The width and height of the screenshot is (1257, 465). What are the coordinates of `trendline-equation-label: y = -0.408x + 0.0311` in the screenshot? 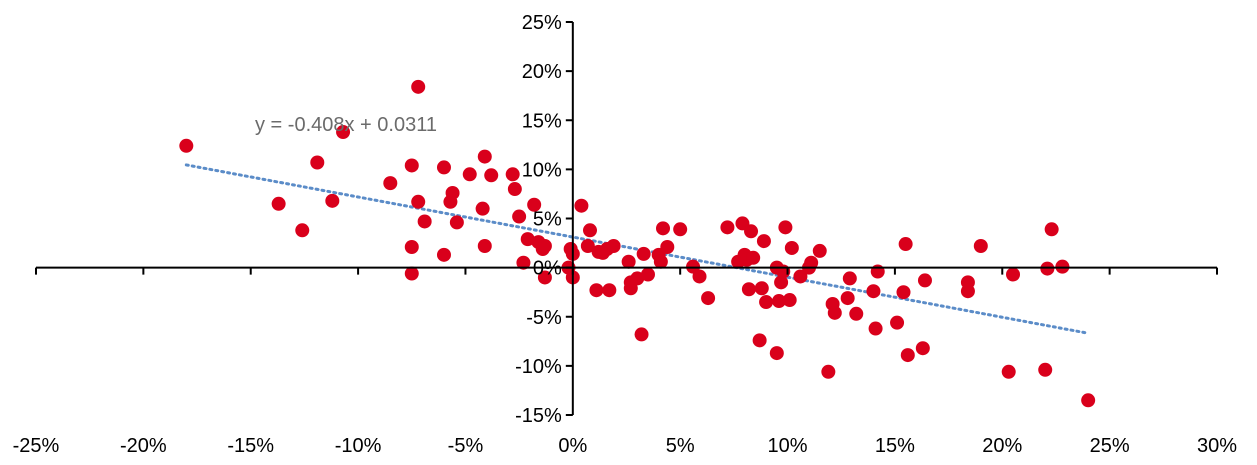 It's located at (346, 125).